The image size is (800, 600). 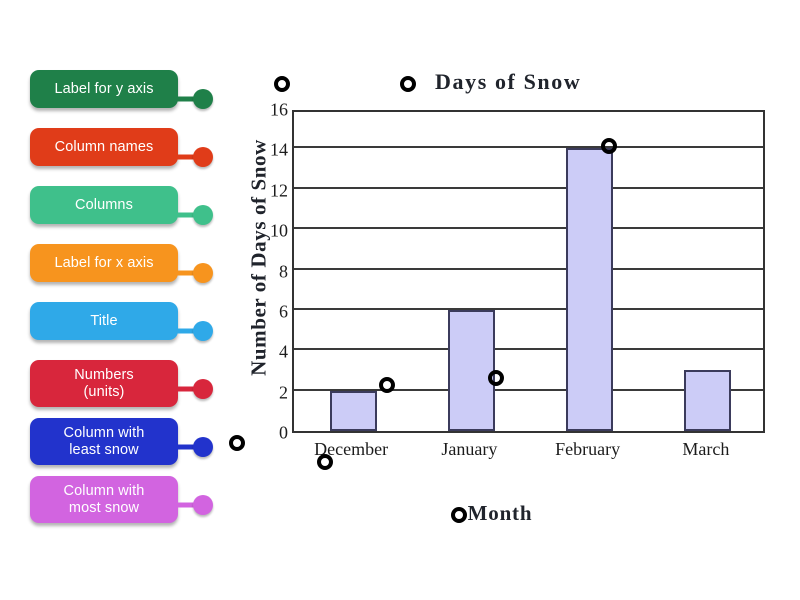 I want to click on legend-pill-columns: Columns, so click(x=104, y=205).